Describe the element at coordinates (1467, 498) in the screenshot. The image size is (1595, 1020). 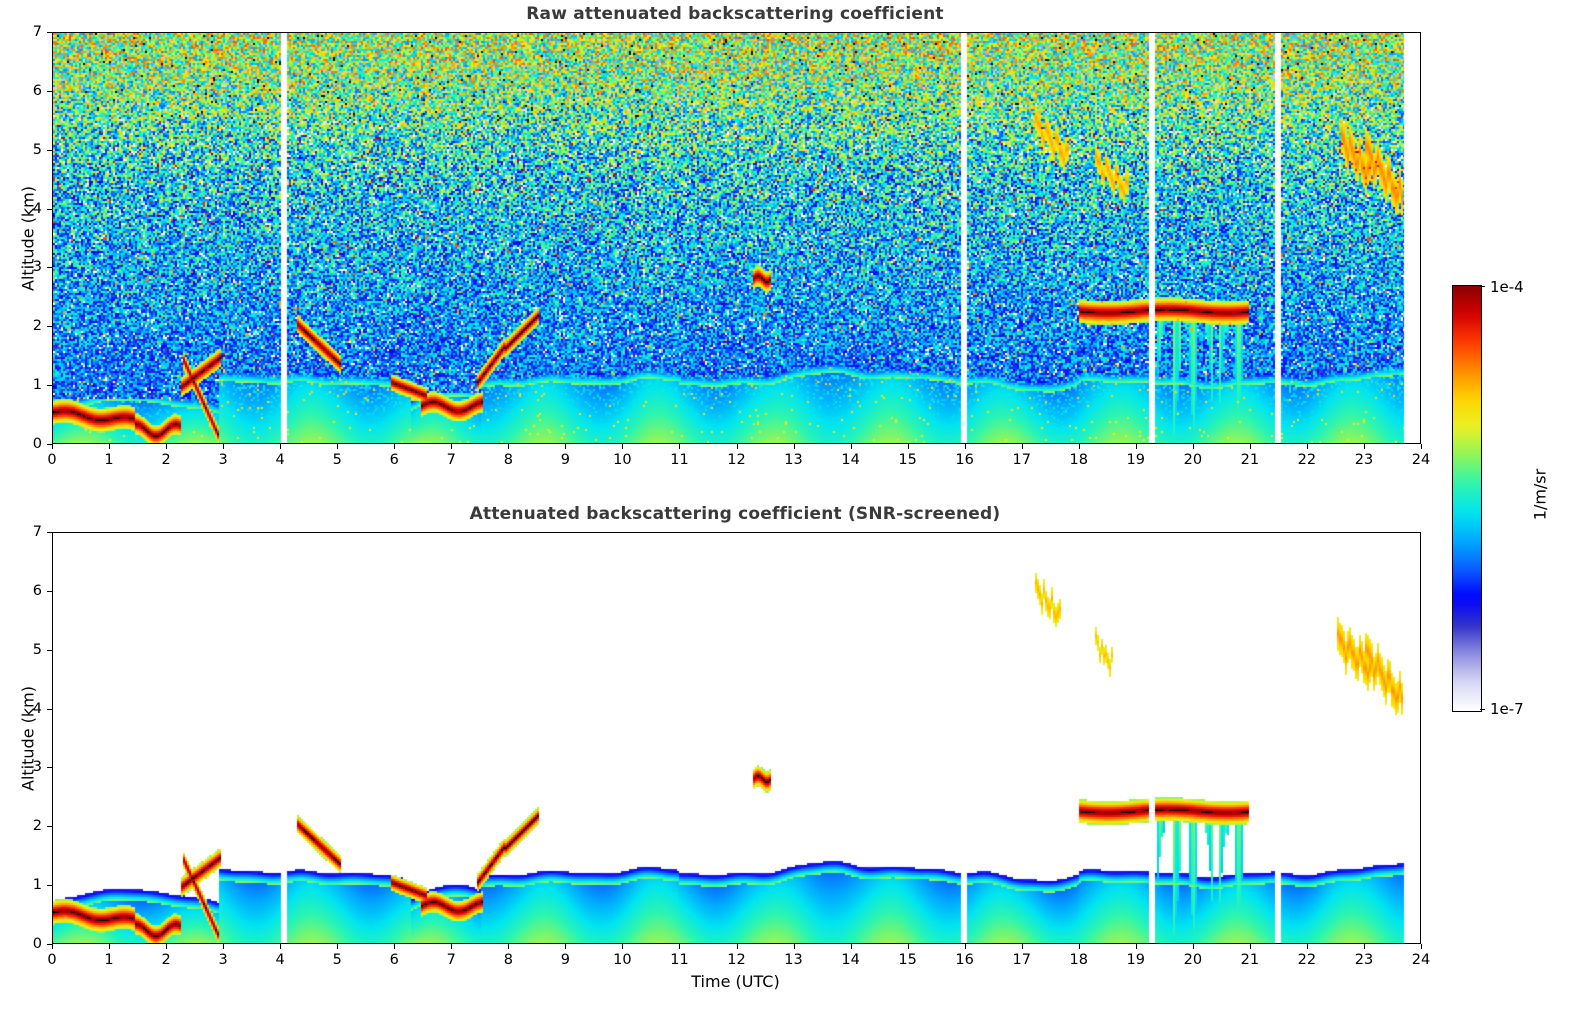
I see `colorbar-gradient` at that location.